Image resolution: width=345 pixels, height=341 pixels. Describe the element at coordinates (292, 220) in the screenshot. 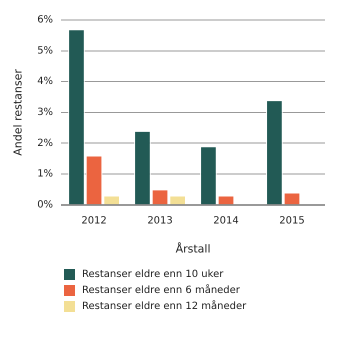

I see `x-tick-label: 2015` at that location.